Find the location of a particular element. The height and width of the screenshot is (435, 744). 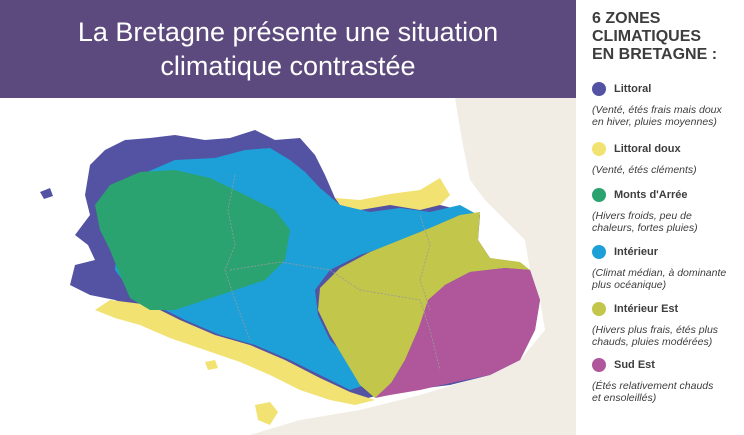

zone-desc-line: (Climat médian, à dominante is located at coordinates (659, 273).